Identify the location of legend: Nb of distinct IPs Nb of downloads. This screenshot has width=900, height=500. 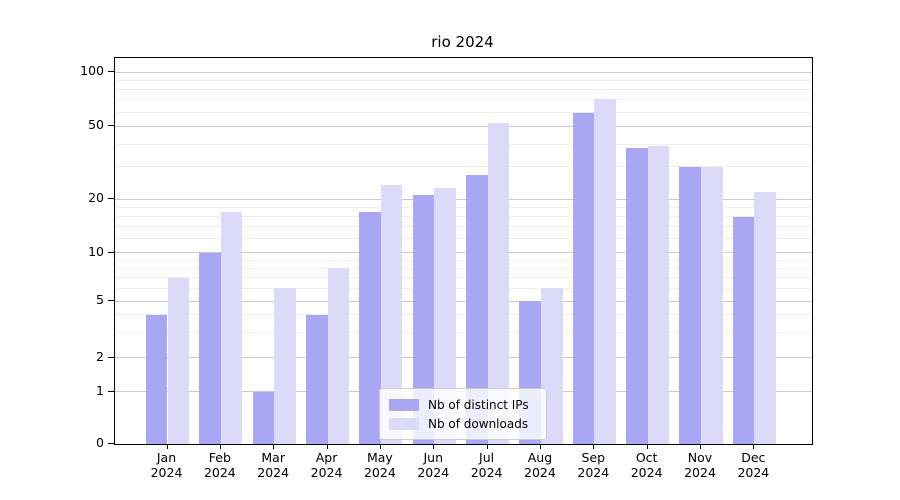
(463, 414).